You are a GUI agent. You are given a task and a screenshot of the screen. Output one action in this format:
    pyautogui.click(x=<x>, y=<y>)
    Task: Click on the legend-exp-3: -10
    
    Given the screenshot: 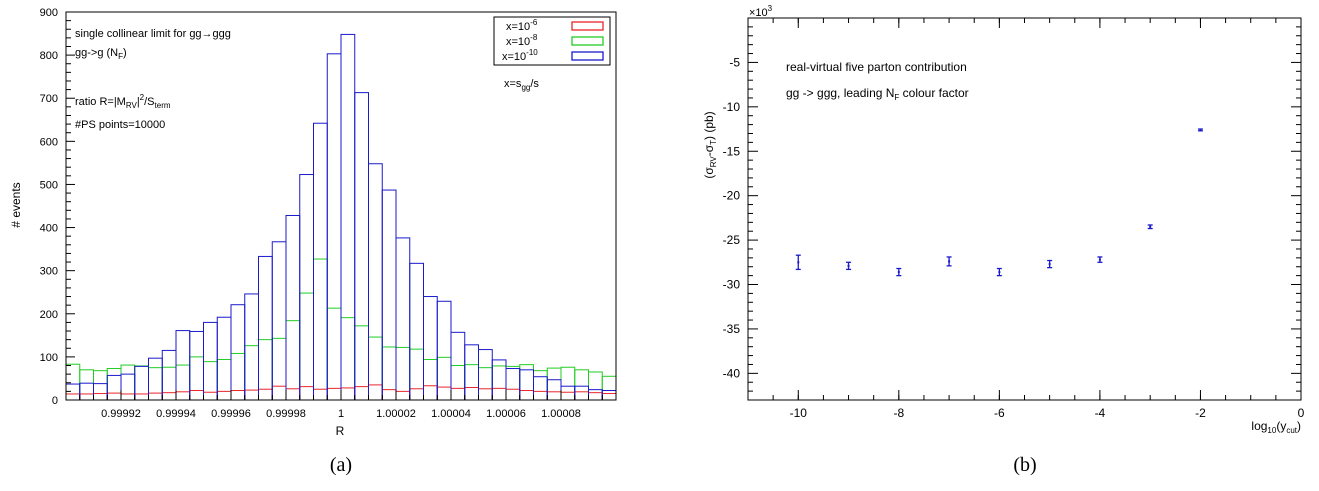 What is the action you would take?
    pyautogui.click(x=532, y=52)
    